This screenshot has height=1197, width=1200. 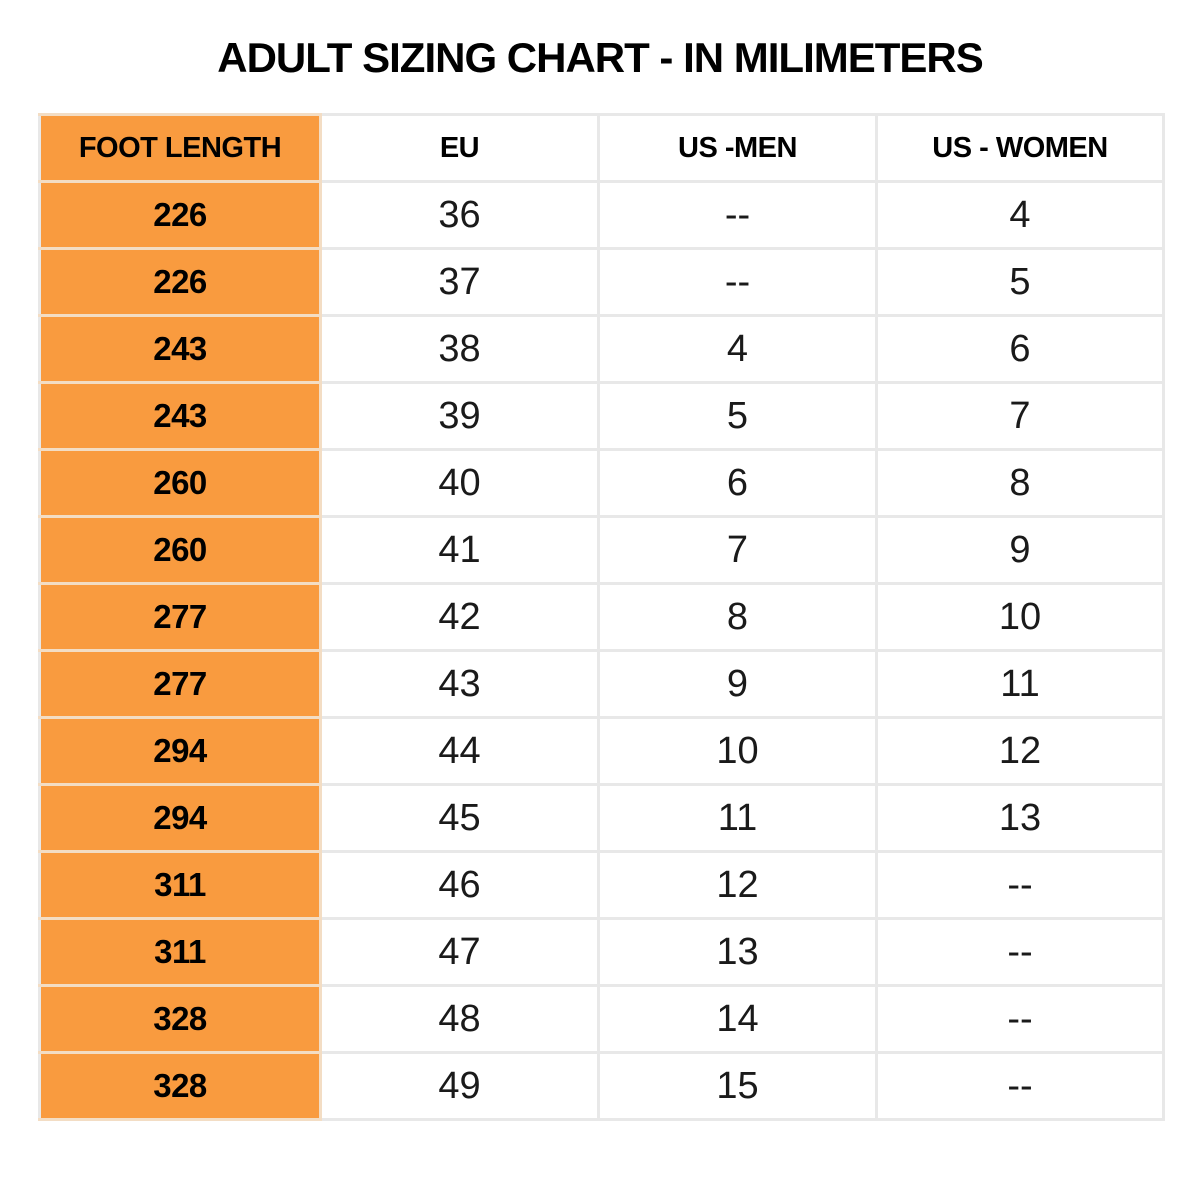 What do you see at coordinates (459, 684) in the screenshot?
I see `table-cell: 43` at bounding box center [459, 684].